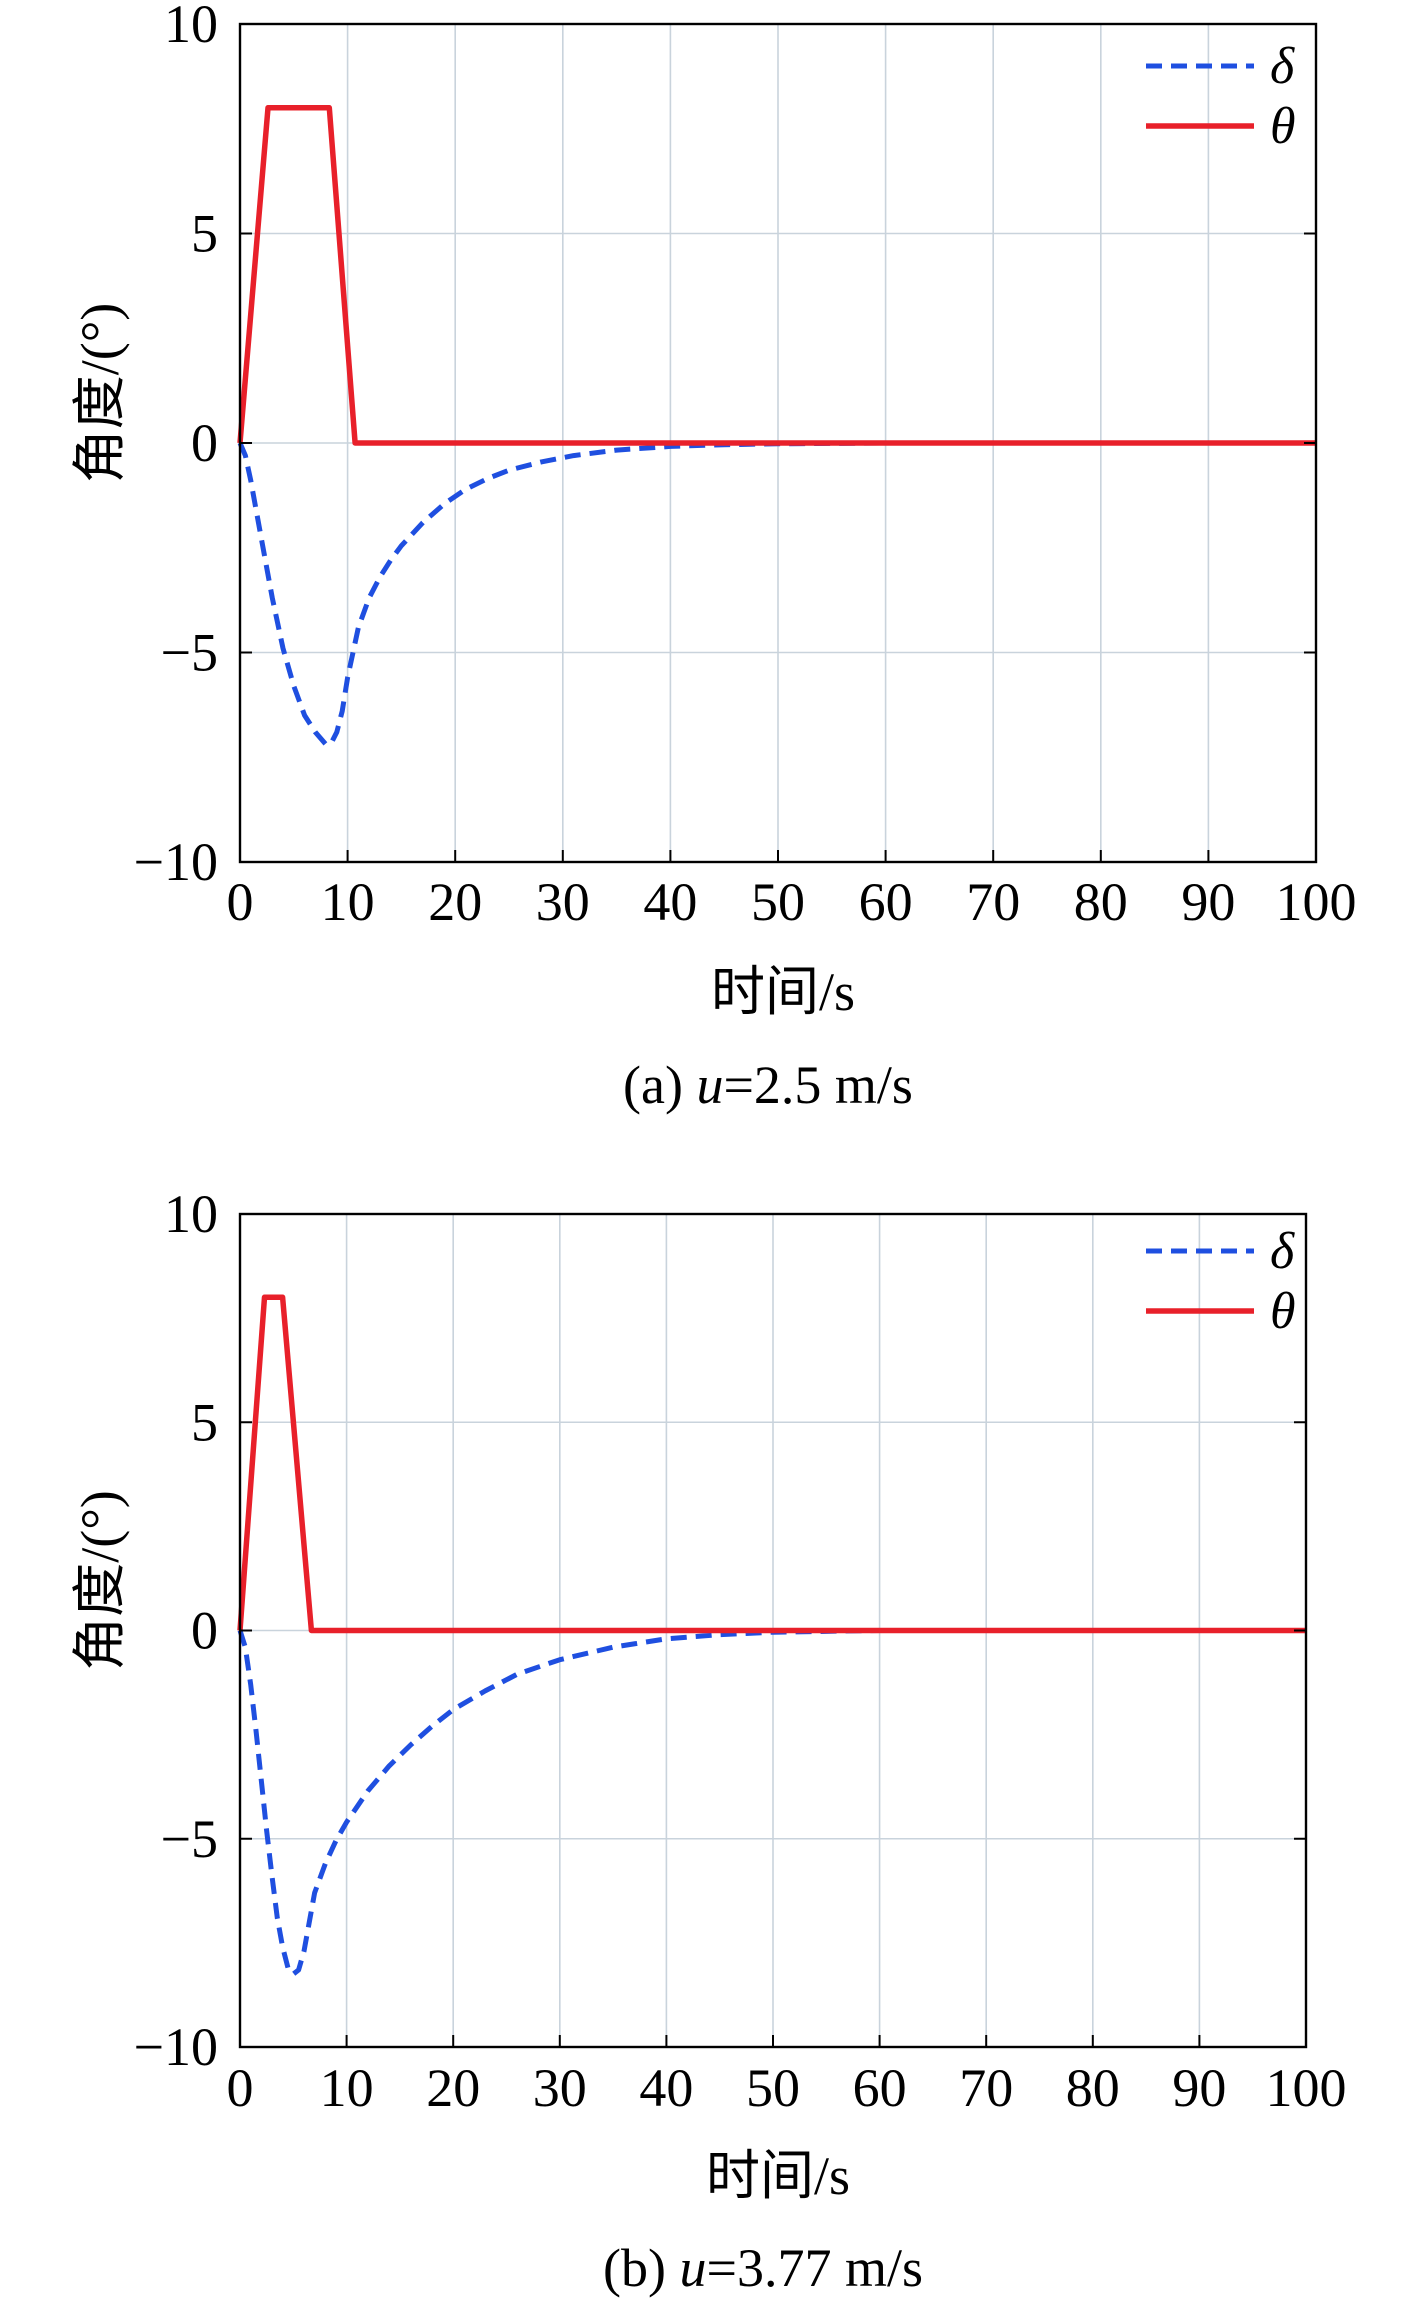 The width and height of the screenshot is (1417, 2298). What do you see at coordinates (817, 1085) in the screenshot?
I see `chart-a-caption-value: =2.5 m/s` at bounding box center [817, 1085].